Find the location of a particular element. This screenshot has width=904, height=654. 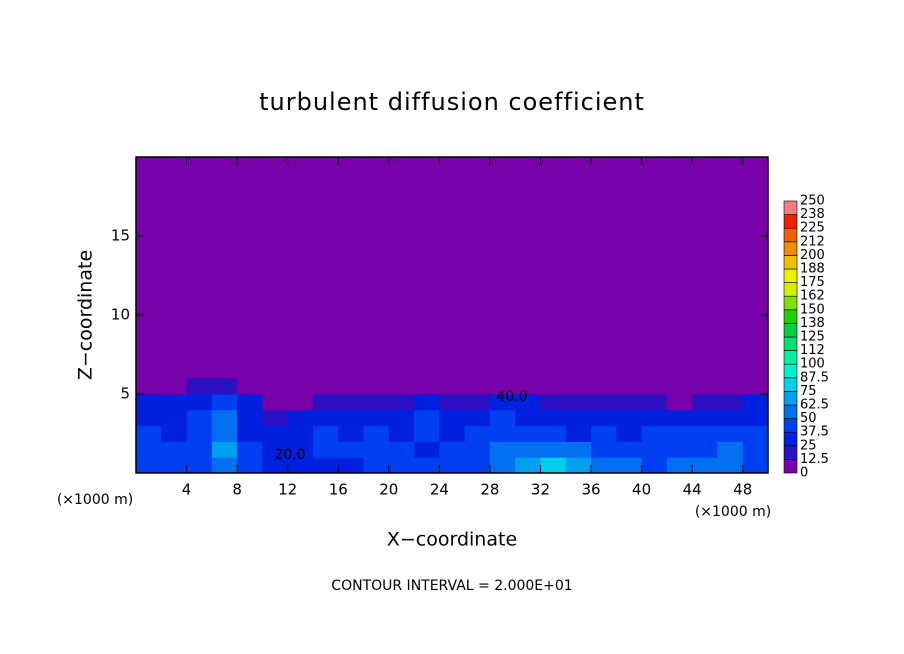

colorbar-tick-label: 212 is located at coordinates (812, 241).